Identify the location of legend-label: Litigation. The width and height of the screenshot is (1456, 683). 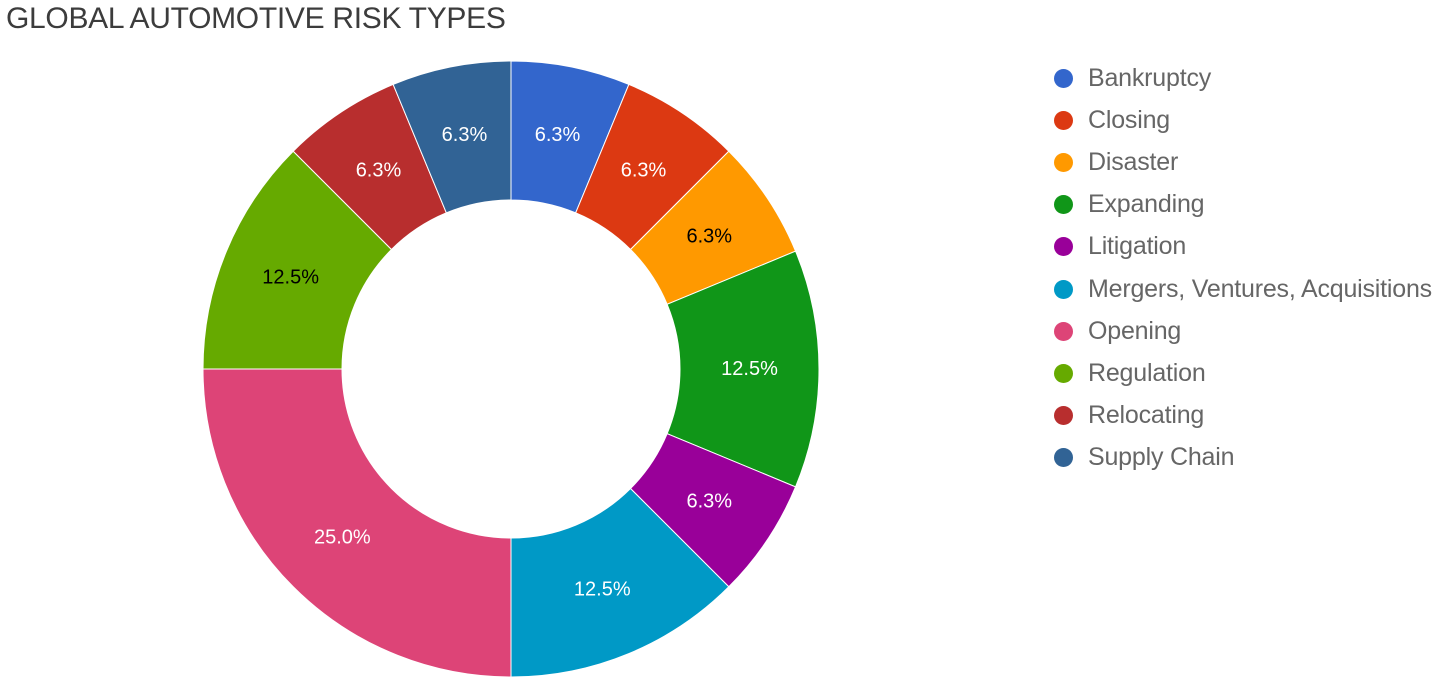
(1137, 246).